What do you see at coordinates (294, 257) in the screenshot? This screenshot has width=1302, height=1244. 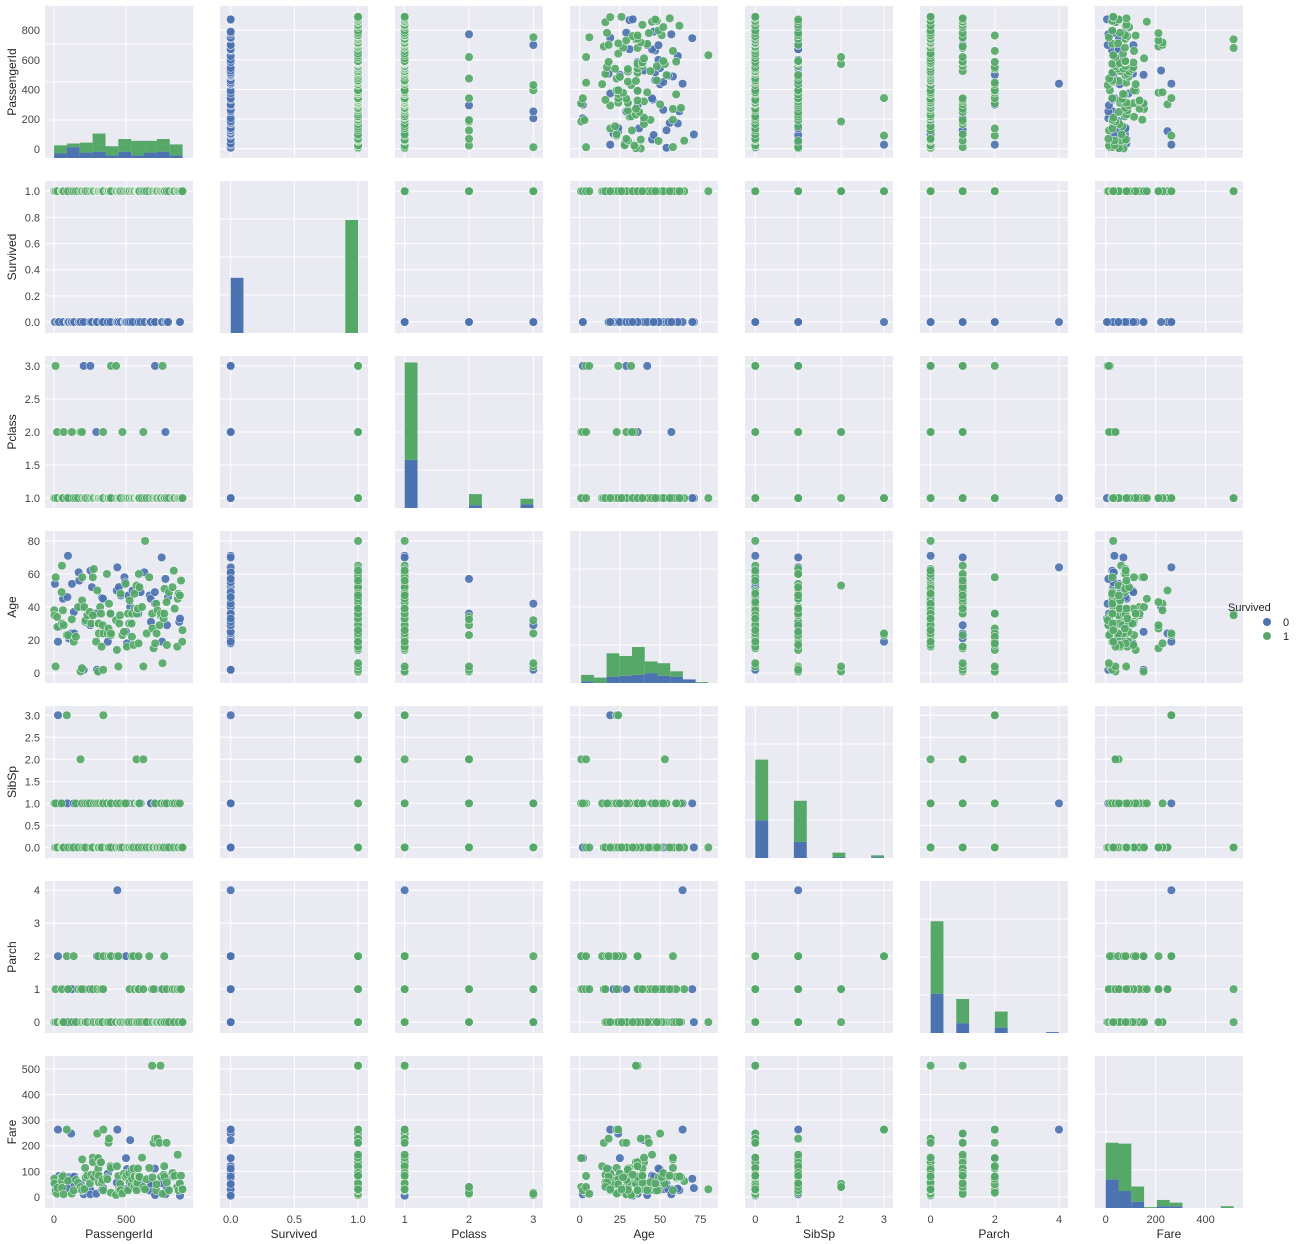 I see `subplot-survived-vs-survived` at bounding box center [294, 257].